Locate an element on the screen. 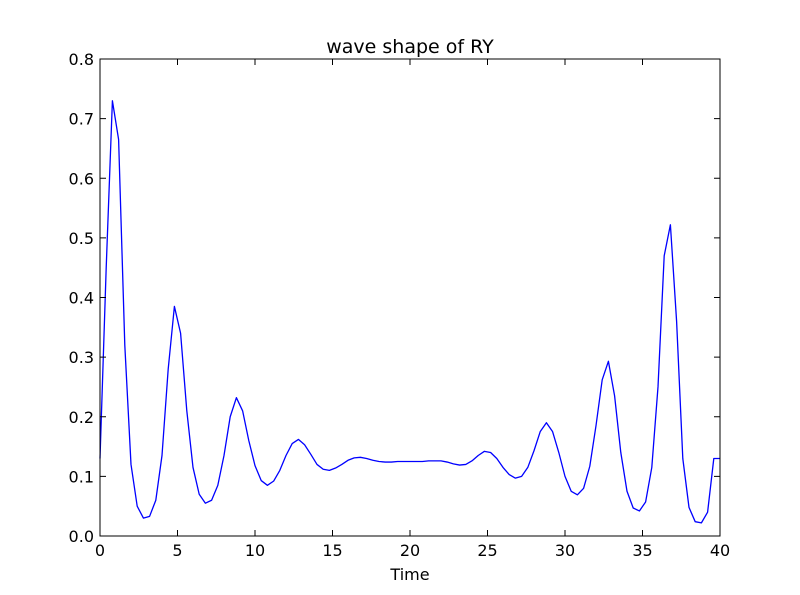  x-tick-label: 10 is located at coordinates (255, 550).